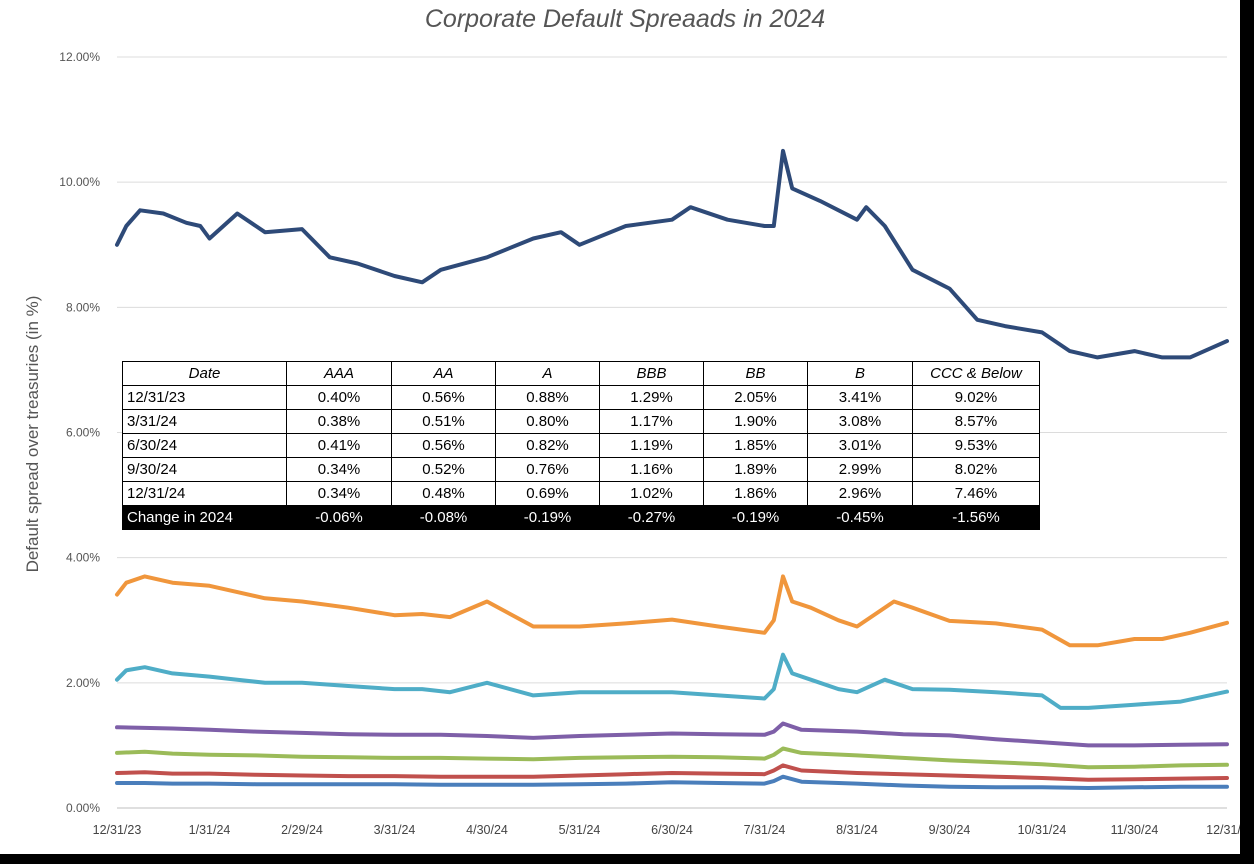 Image resolution: width=1254 pixels, height=864 pixels. Describe the element at coordinates (547, 469) in the screenshot. I see `value-cell: 0.76%` at that location.